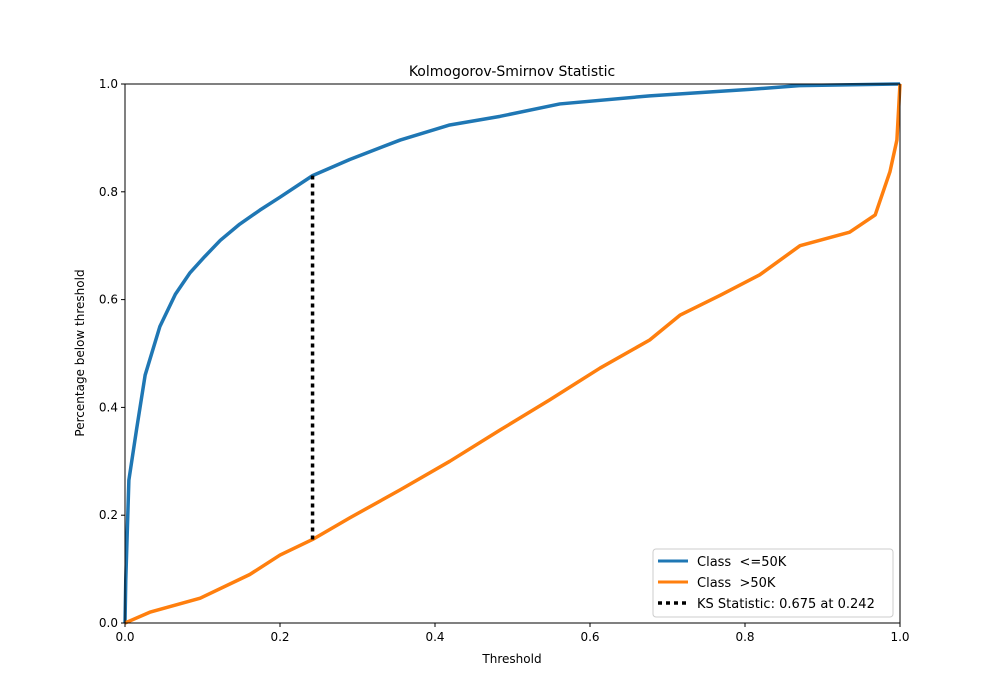 The height and width of the screenshot is (700, 1000). I want to click on y-tick-label: 1.0, so click(108, 84).